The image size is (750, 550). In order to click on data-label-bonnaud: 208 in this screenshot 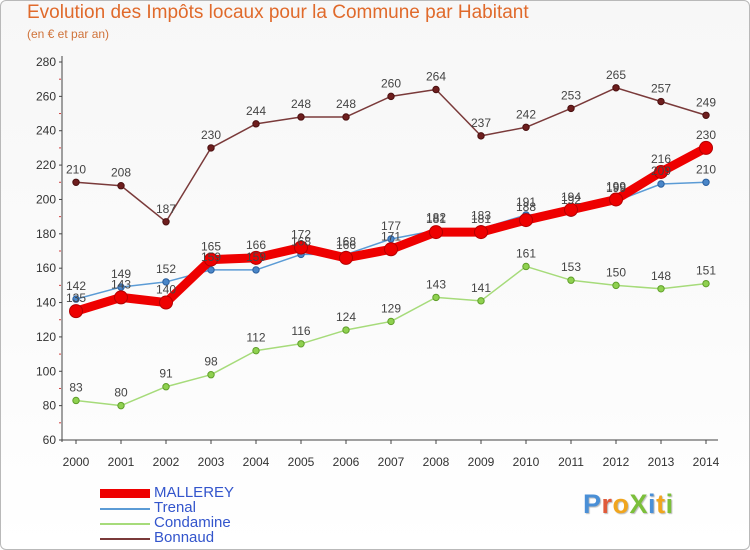, I will do `click(121, 173)`.